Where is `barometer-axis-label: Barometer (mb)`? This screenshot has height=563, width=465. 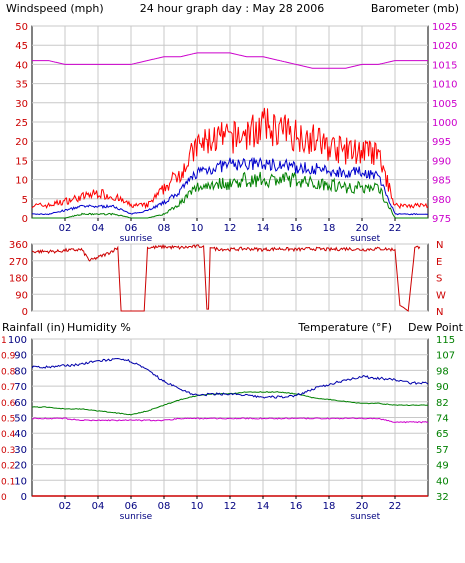
barometer-axis-label: Barometer (mb) is located at coordinates (415, 8).